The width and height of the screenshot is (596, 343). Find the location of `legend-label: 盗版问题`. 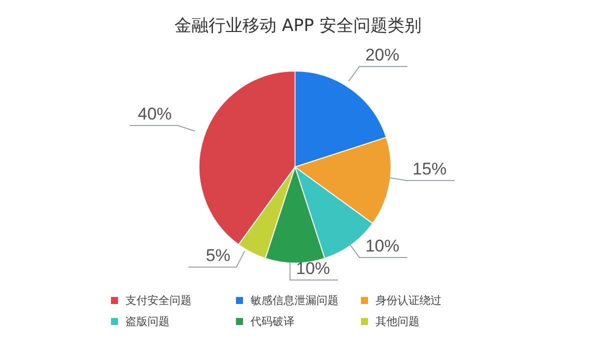

legend-label: 盗版问题 is located at coordinates (148, 321).